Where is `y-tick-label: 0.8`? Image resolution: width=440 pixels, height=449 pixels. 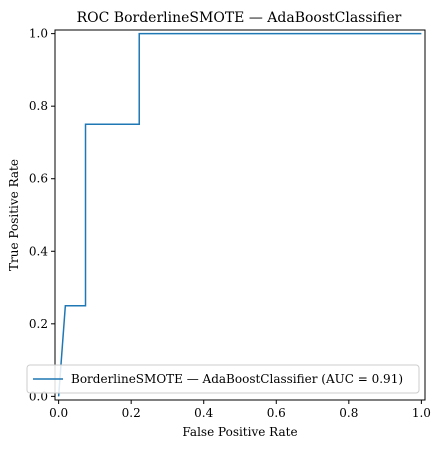
y-tick-label: 0.8 is located at coordinates (38, 106).